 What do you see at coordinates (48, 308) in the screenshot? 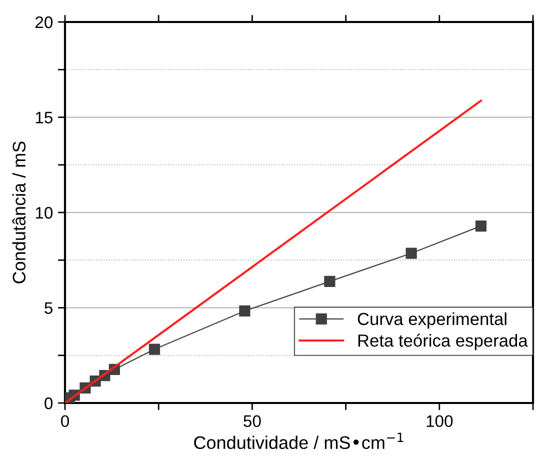
I see `y-tick-label: 5` at bounding box center [48, 308].